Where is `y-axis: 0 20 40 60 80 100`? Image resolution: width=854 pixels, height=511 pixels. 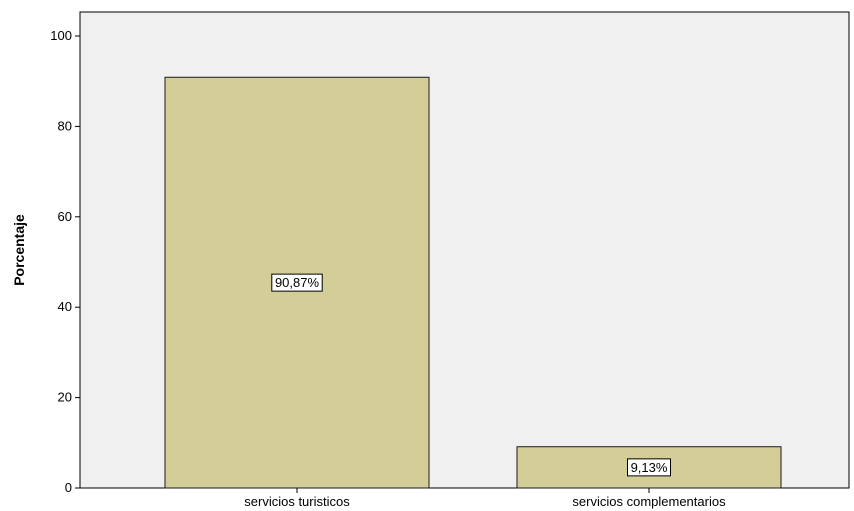 y-axis: 0 20 40 60 80 100 is located at coordinates (65, 261).